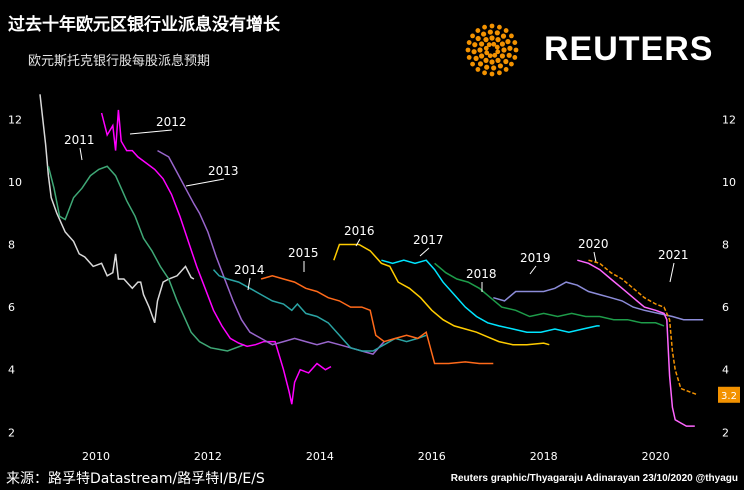 This screenshot has height=490, width=744. I want to click on reuters-logo: REUTERS, so click(593, 51).